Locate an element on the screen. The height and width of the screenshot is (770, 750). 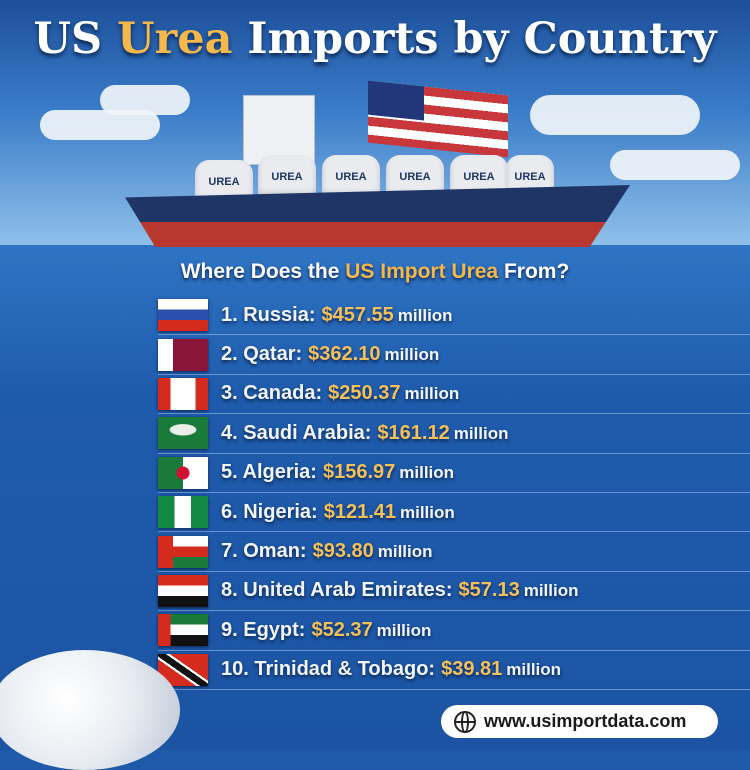
flag-qatar-icon is located at coordinates (183, 354).